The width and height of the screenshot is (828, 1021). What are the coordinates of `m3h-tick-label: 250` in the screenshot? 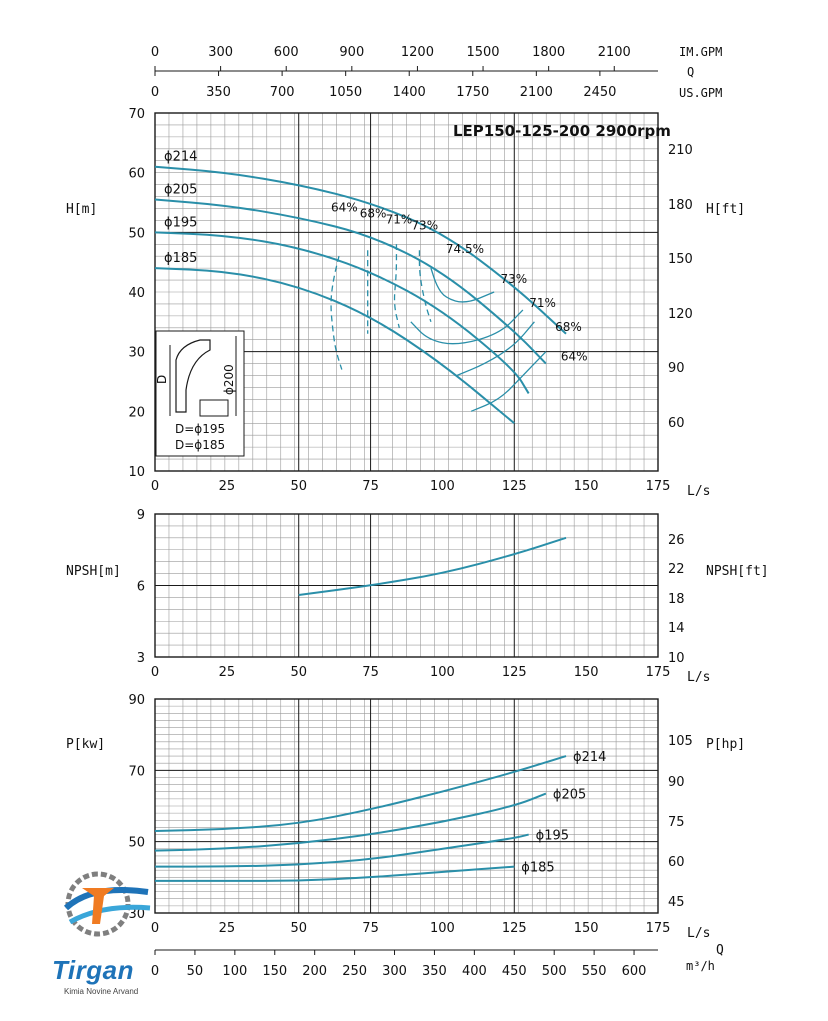 It's located at (354, 971).